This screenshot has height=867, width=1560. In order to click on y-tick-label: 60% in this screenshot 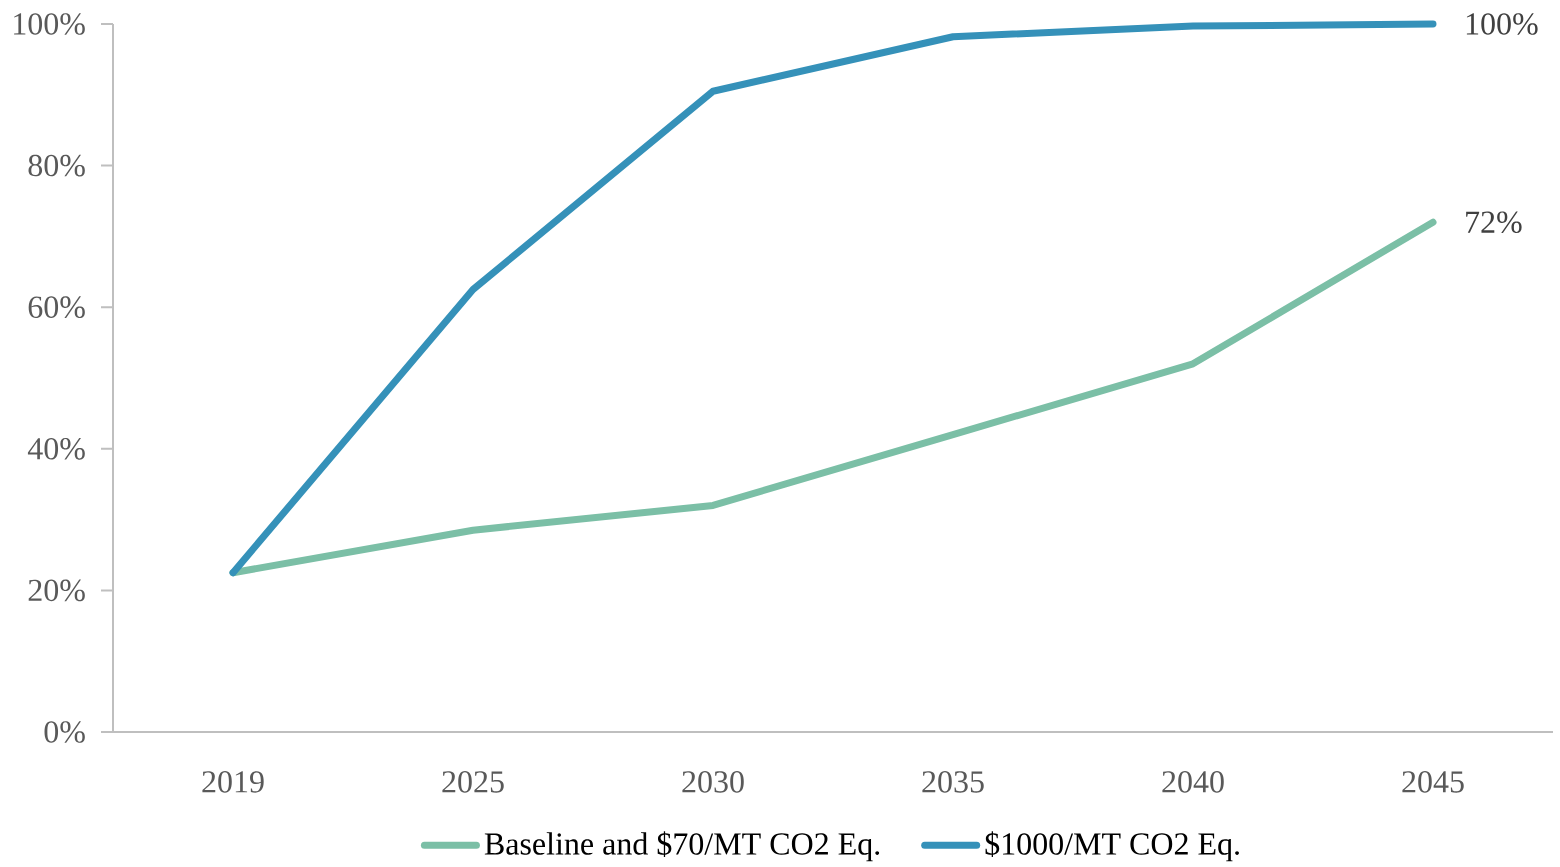, I will do `click(56, 307)`.